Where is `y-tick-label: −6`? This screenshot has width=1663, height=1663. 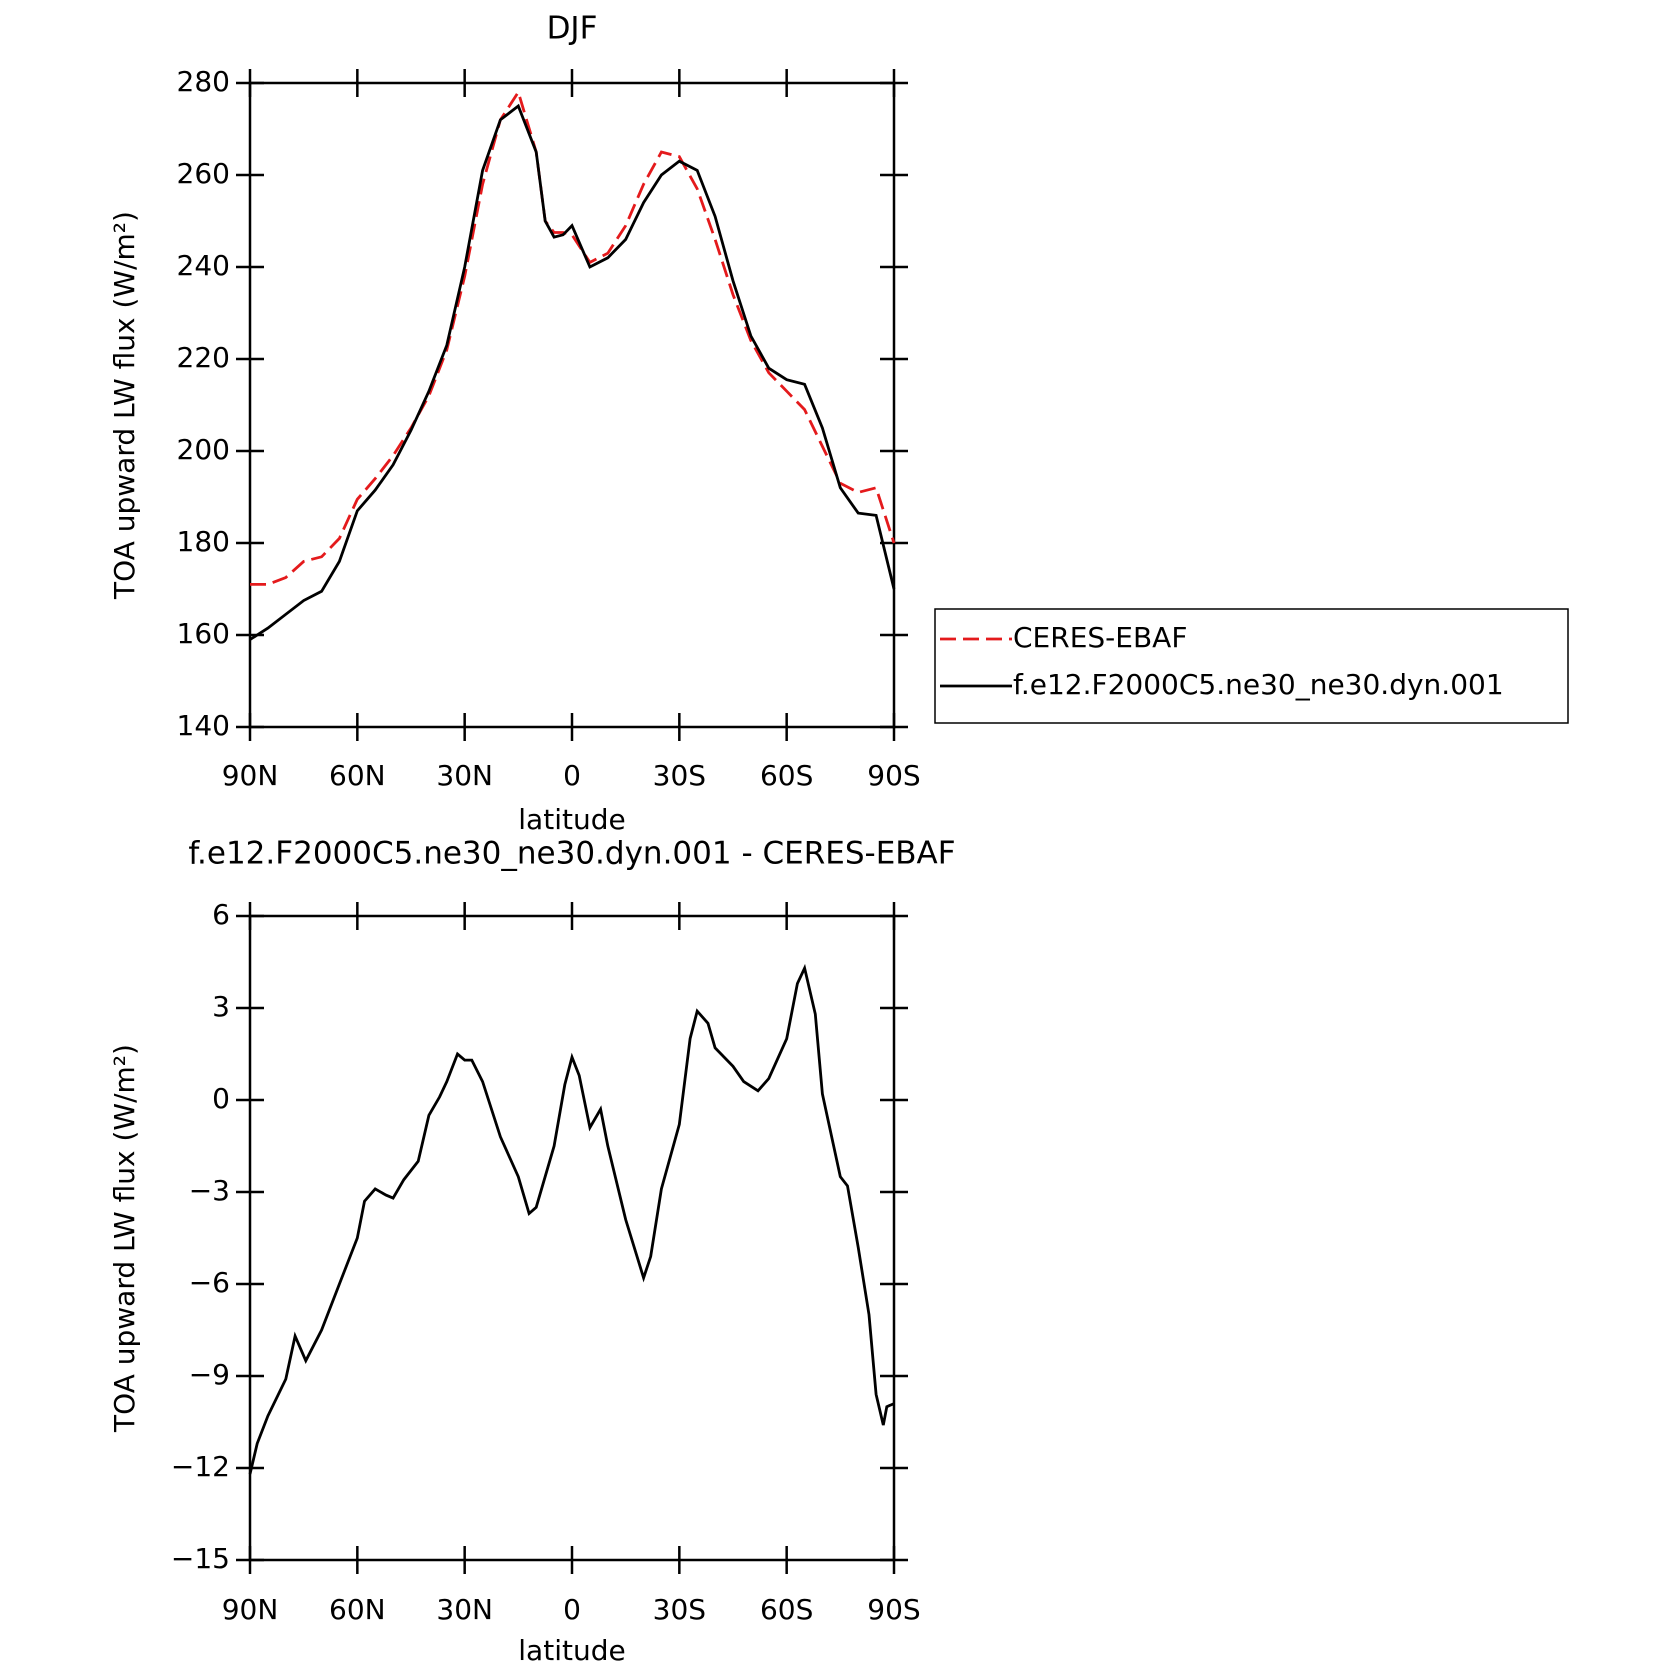
y-tick-label: −6 is located at coordinates (209, 1282).